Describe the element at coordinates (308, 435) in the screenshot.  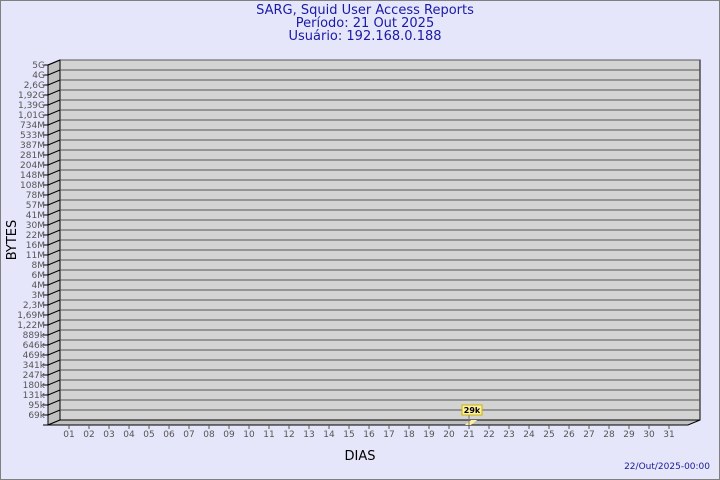
I see `x-tick-label: 13` at that location.